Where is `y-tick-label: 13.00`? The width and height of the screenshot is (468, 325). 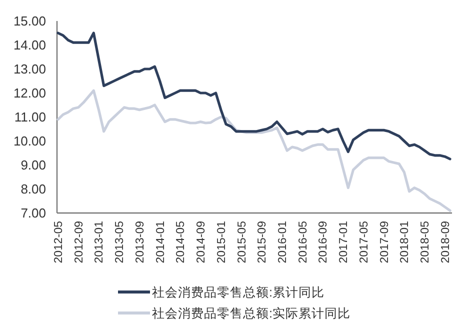 y-tick-label: 13.00 is located at coordinates (29, 69).